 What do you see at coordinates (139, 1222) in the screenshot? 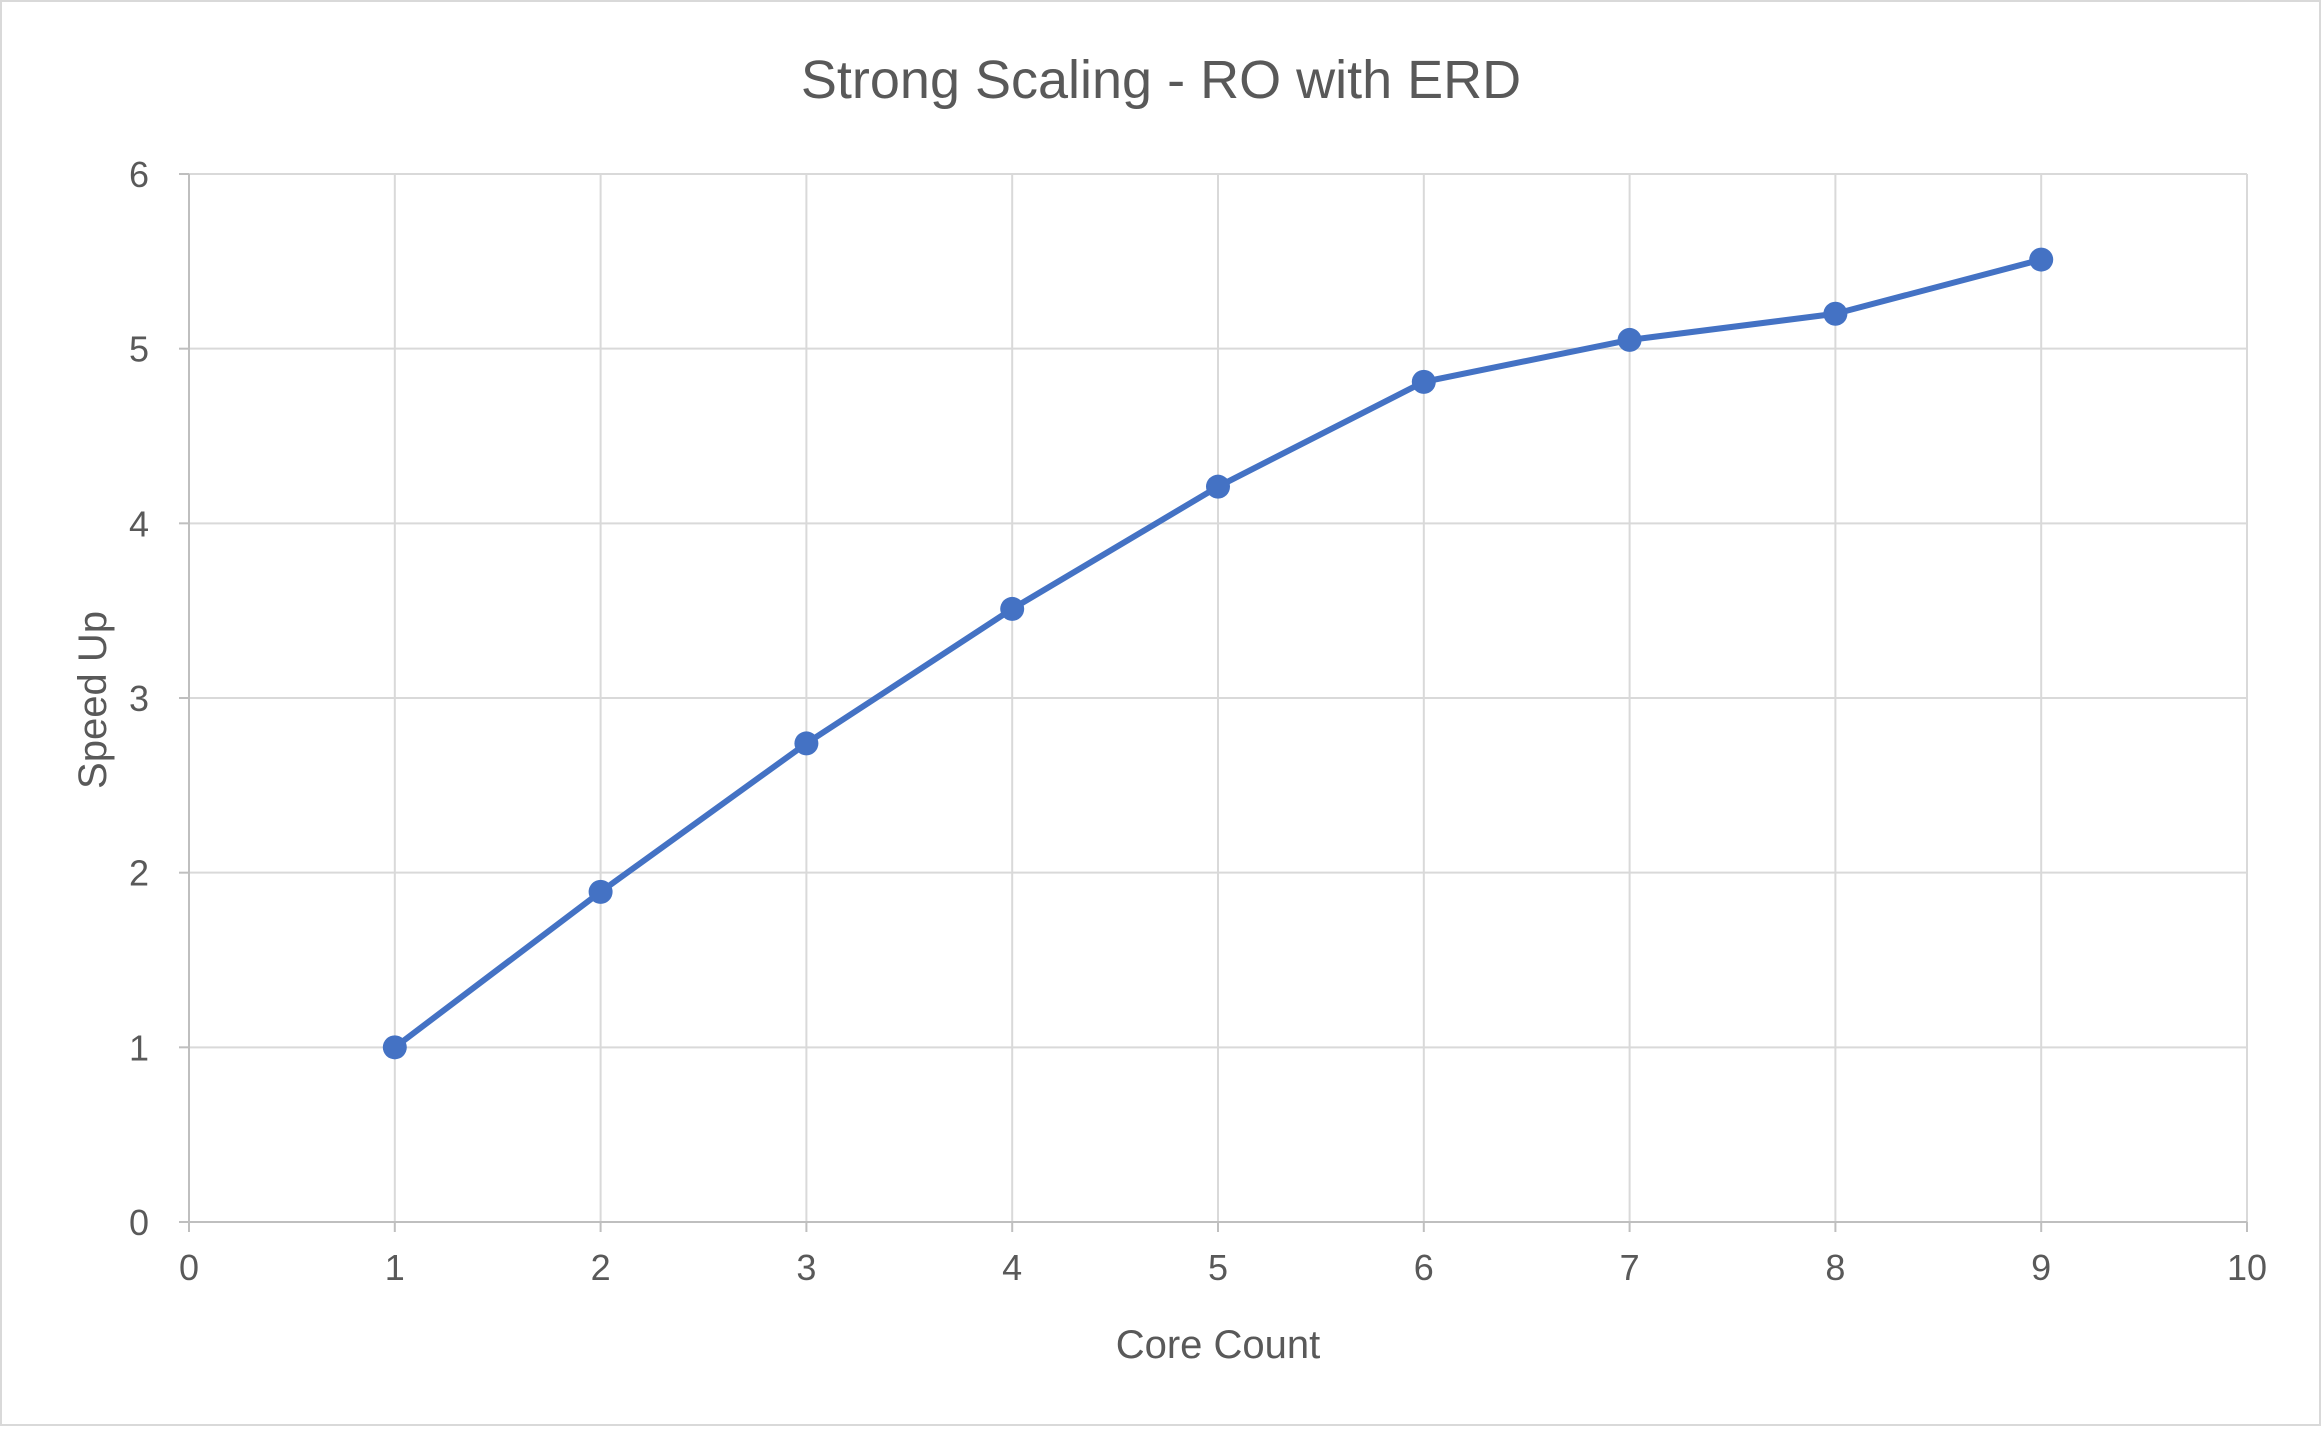
I see `y-tick-label: 0` at bounding box center [139, 1222].